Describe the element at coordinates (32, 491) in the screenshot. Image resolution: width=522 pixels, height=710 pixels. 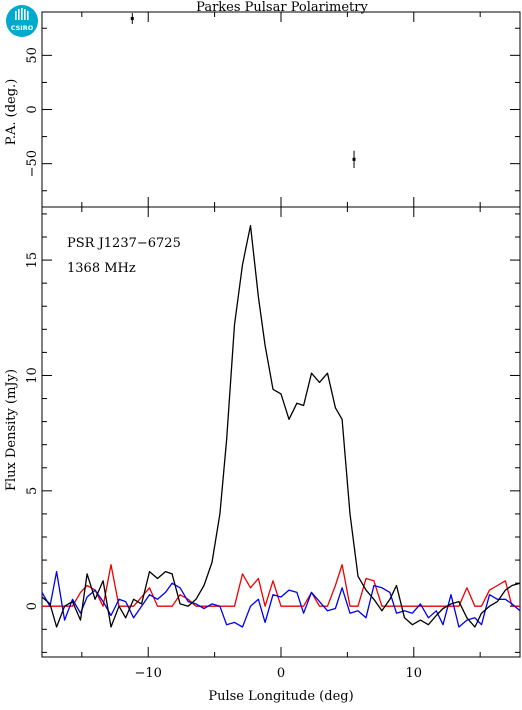
I see `flux-y-tick-label: 5` at that location.